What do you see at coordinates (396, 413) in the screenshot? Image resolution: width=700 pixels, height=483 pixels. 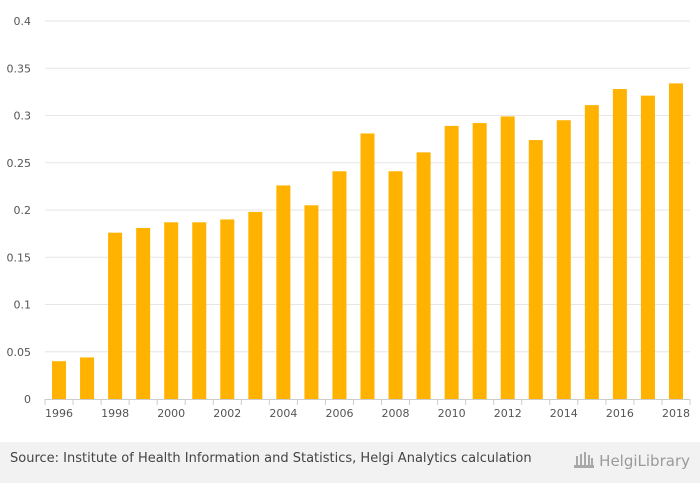 I see `x-tick-label: 2008` at bounding box center [396, 413].